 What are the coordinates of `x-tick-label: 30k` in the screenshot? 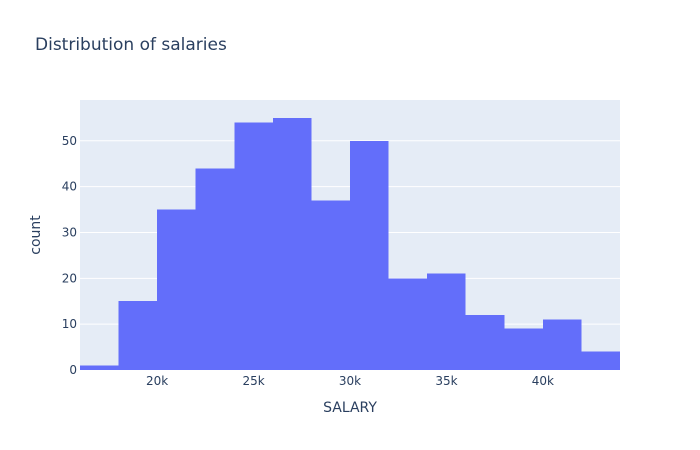 It's located at (350, 381).